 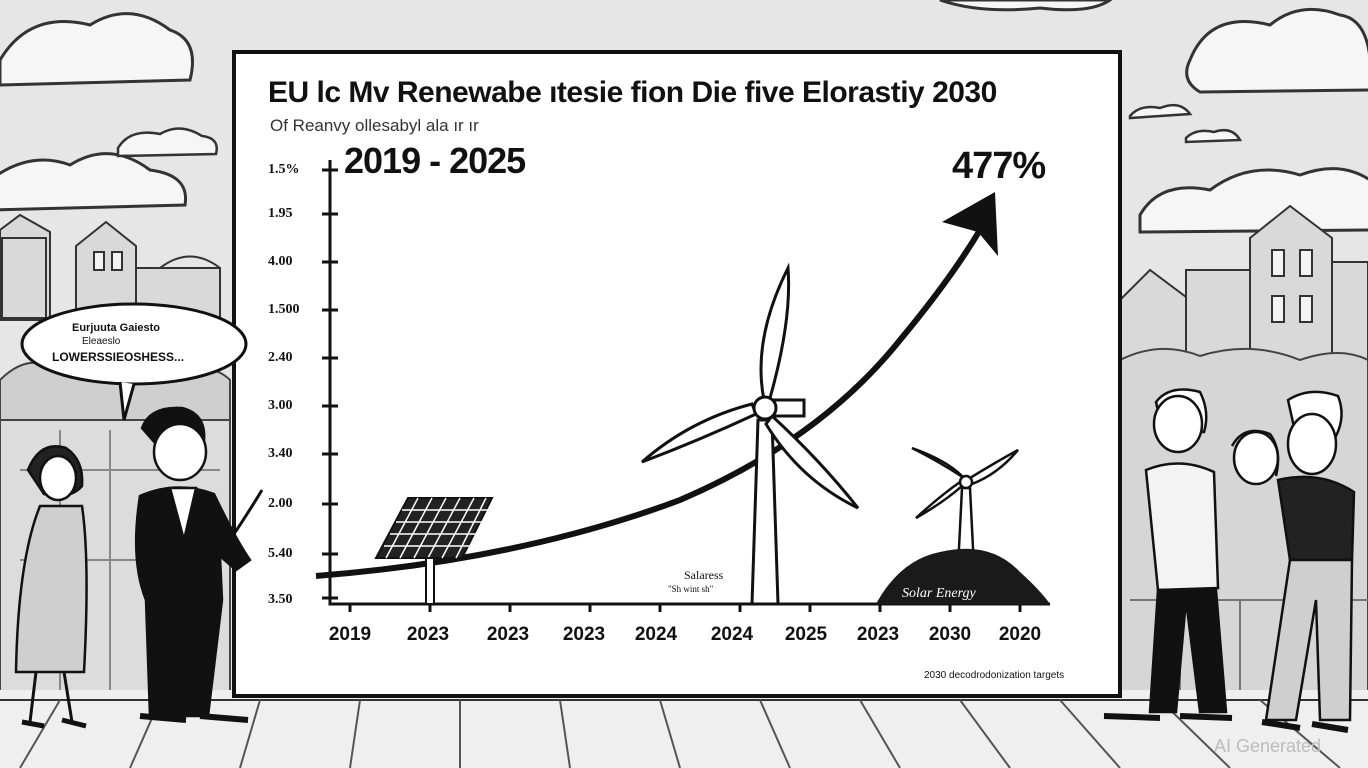 I want to click on y-tick-label: 1.500, so click(x=284, y=309).